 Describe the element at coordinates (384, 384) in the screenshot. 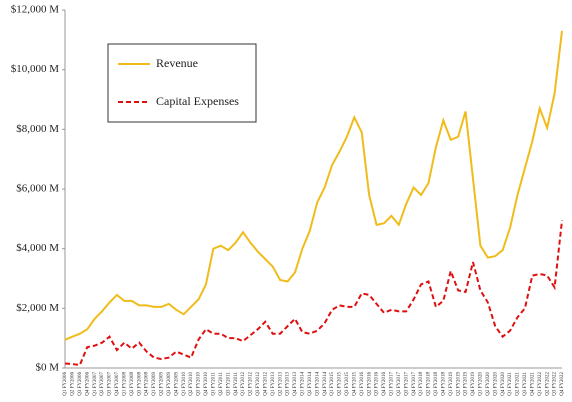

I see `x-tick-label: Q4 FY2016` at that location.